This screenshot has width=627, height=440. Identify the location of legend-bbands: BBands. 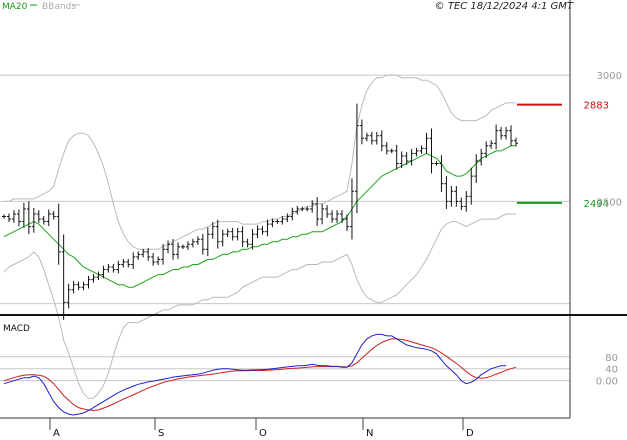
(59, 7).